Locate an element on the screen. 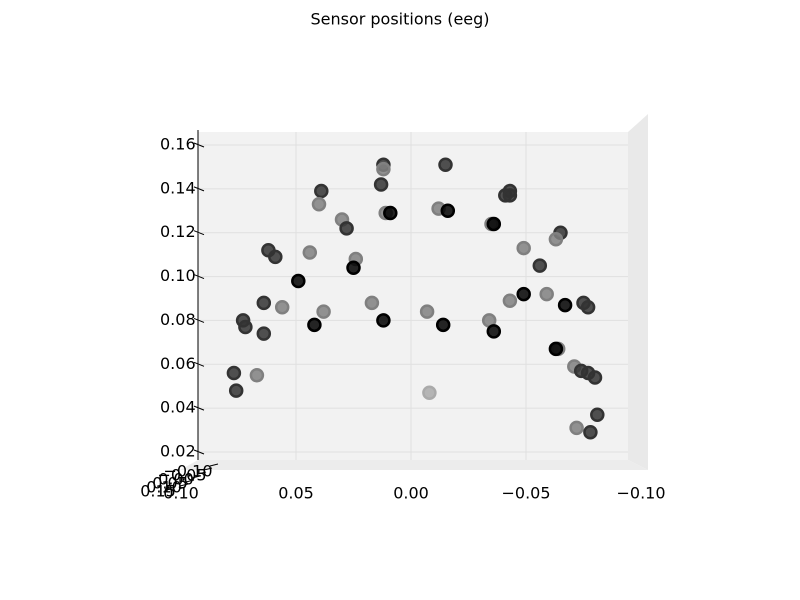 The width and height of the screenshot is (800, 600). x-tick-label: 0.00 is located at coordinates (411, 493).